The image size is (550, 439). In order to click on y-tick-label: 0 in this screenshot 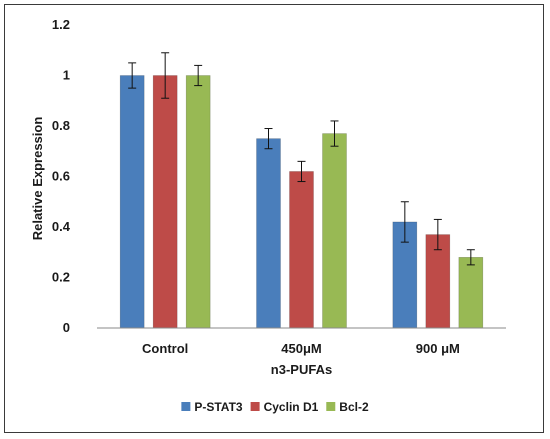, I will do `click(66, 327)`.